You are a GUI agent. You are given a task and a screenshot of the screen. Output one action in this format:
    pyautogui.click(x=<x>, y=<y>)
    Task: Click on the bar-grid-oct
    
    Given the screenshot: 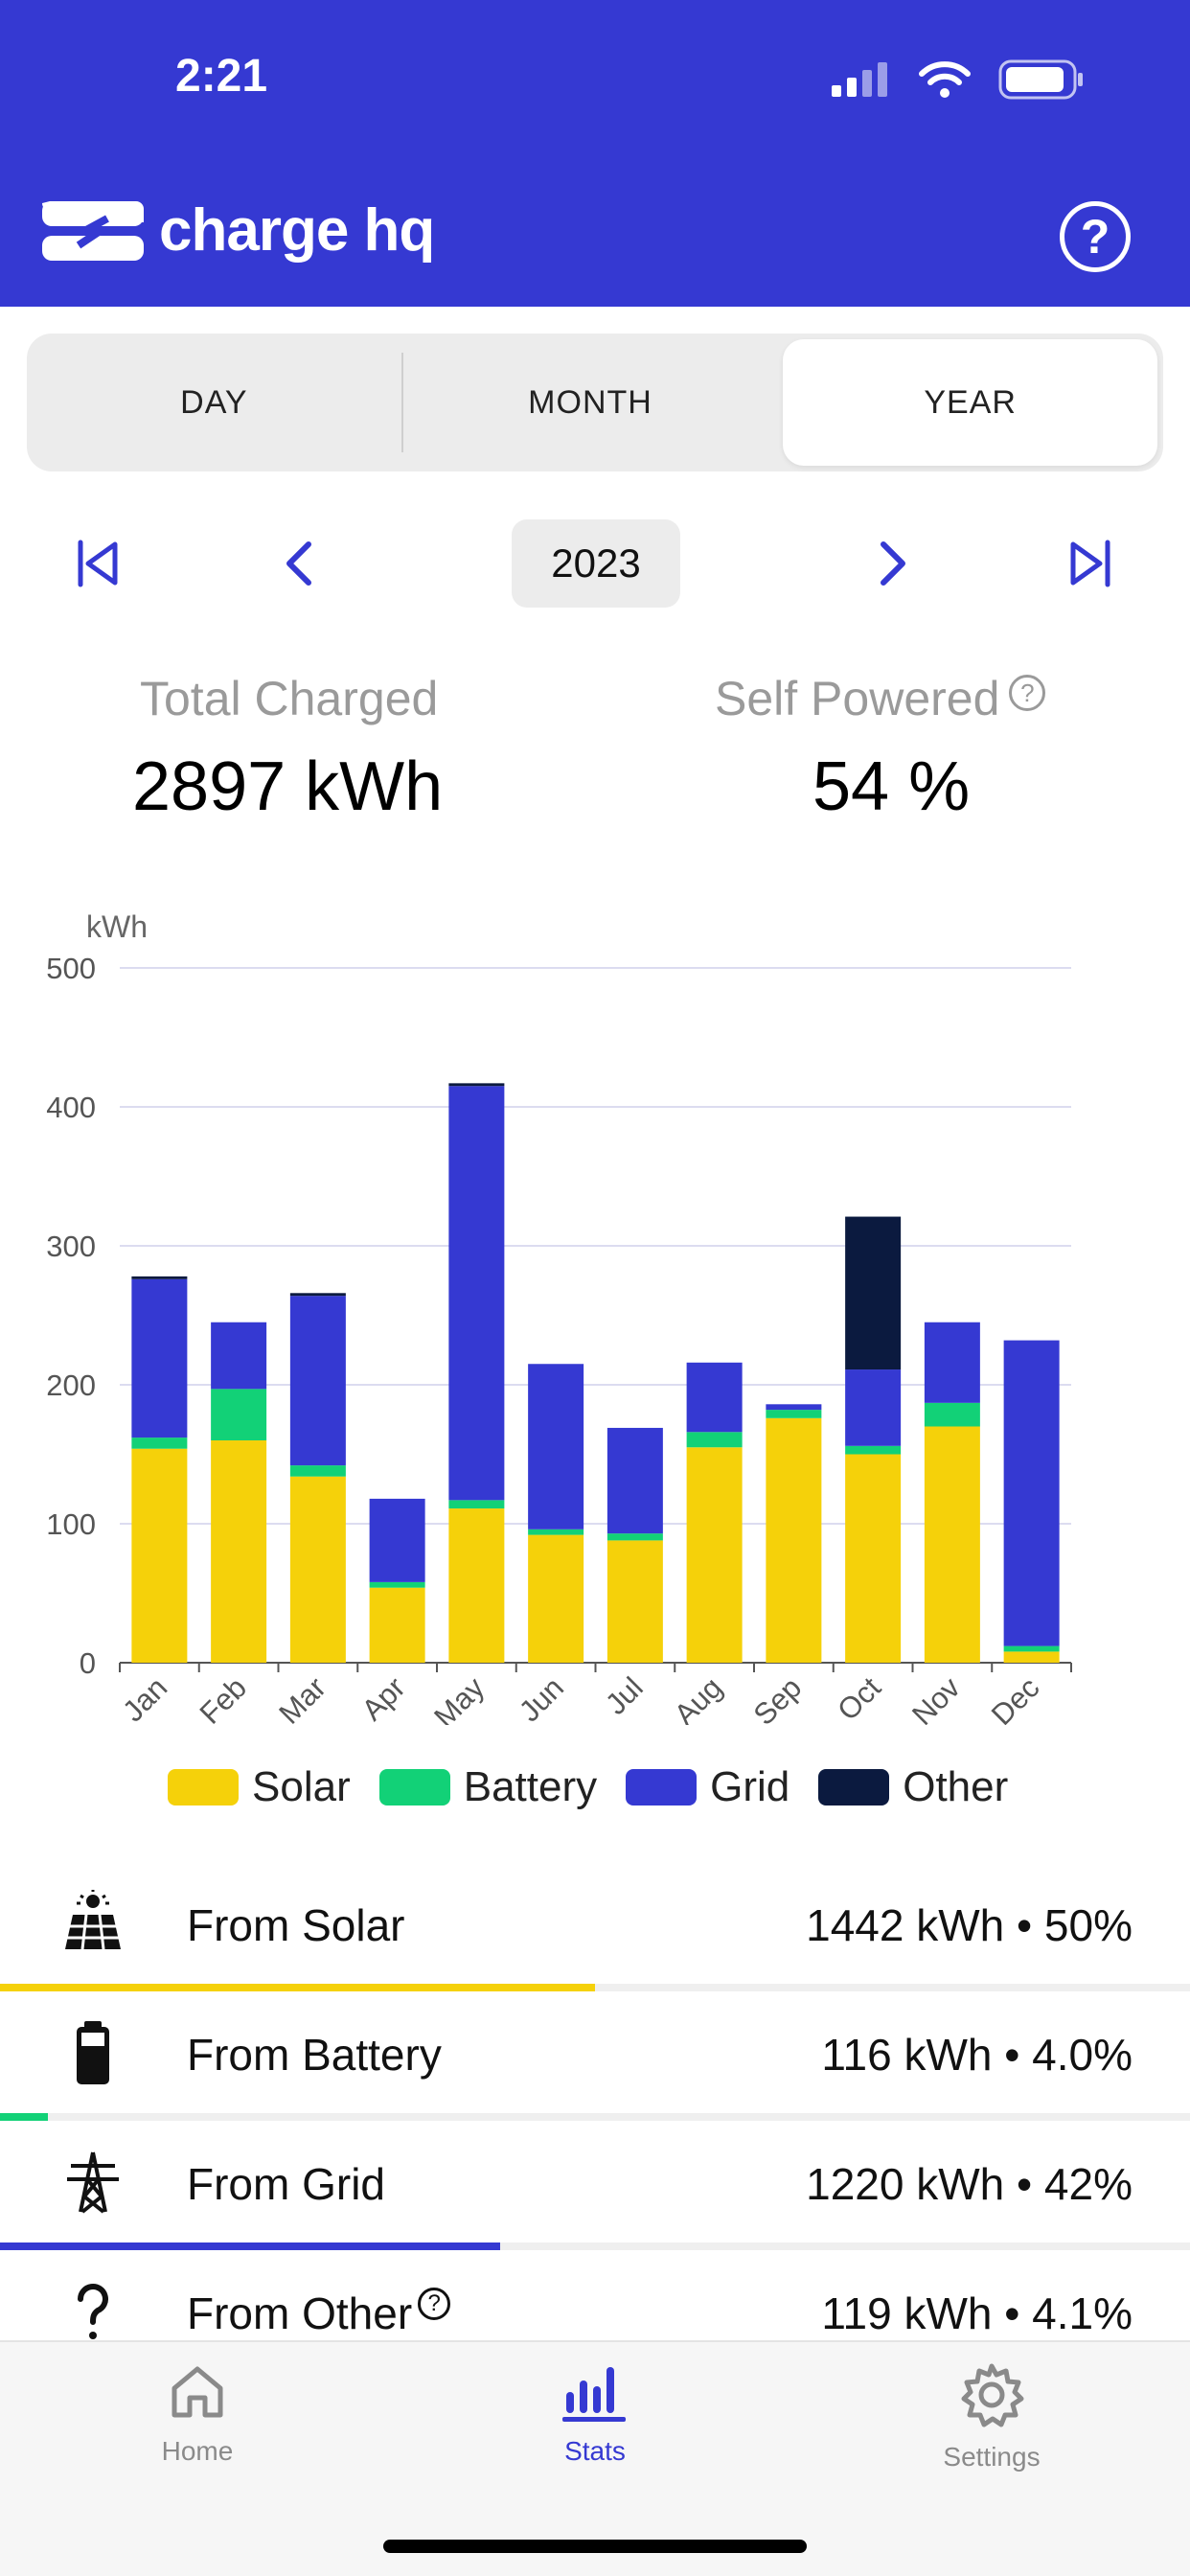 What is the action you would take?
    pyautogui.click(x=873, y=1407)
    